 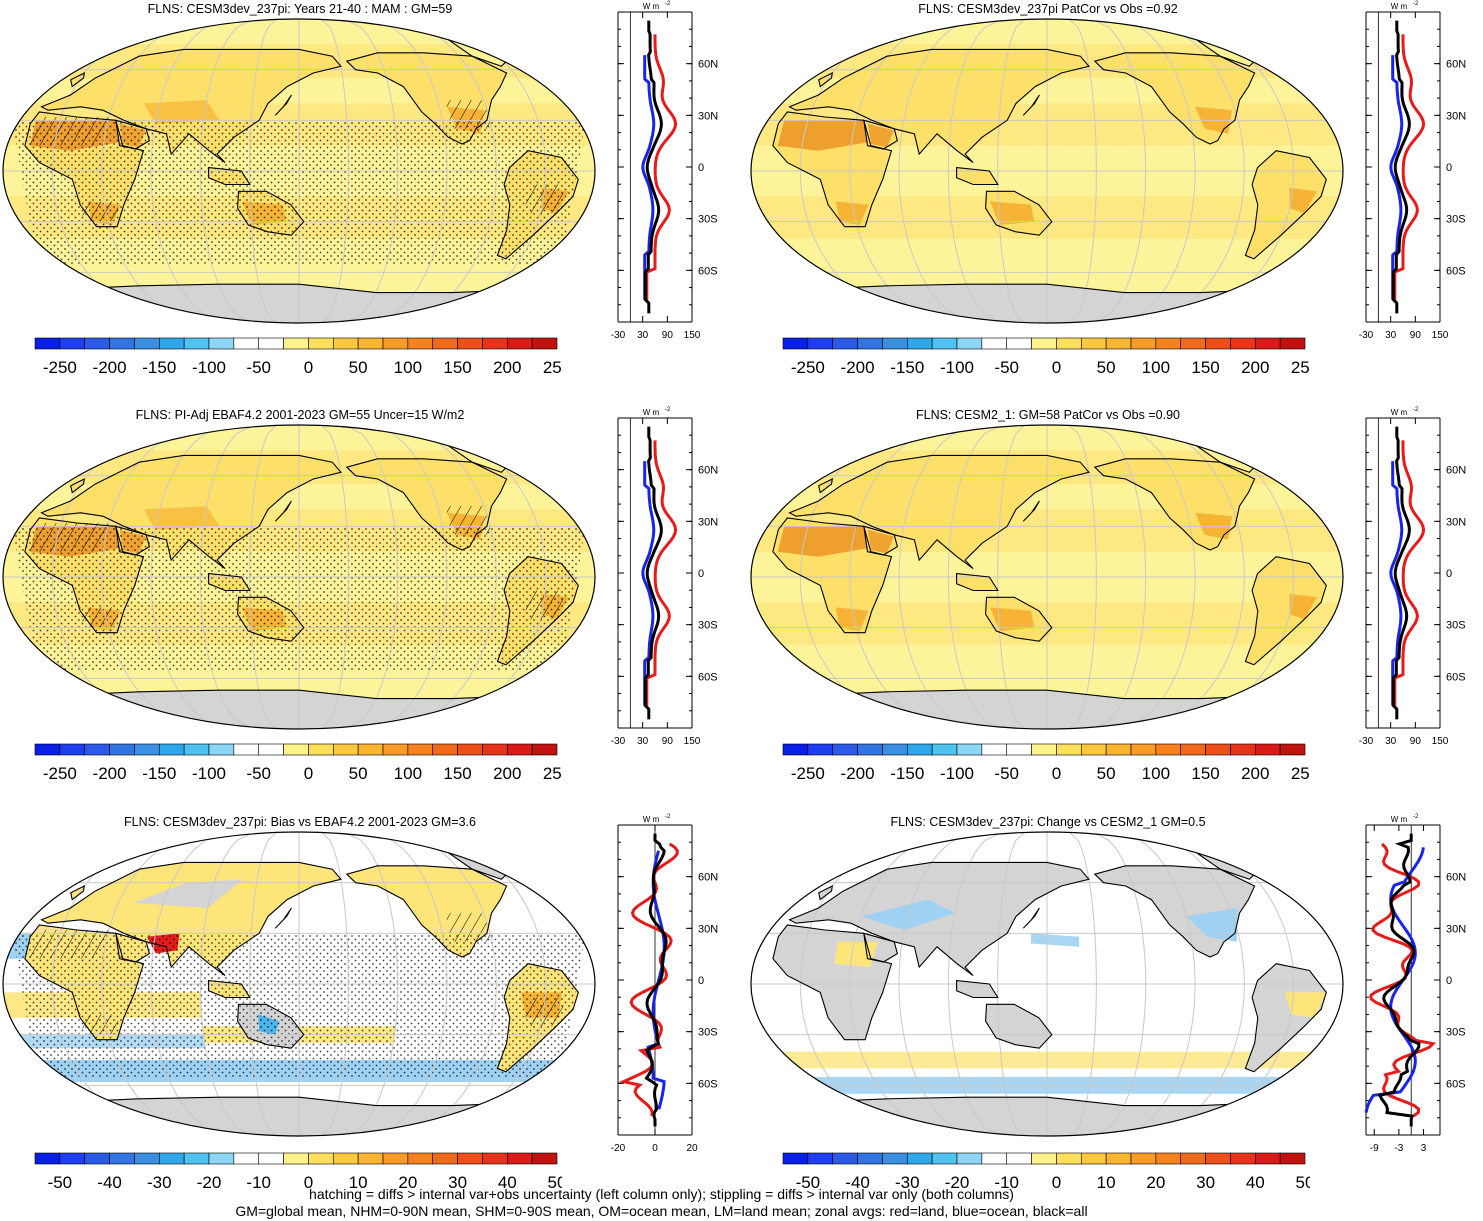 I want to click on svg-text: -3, so click(x=1398, y=1148).